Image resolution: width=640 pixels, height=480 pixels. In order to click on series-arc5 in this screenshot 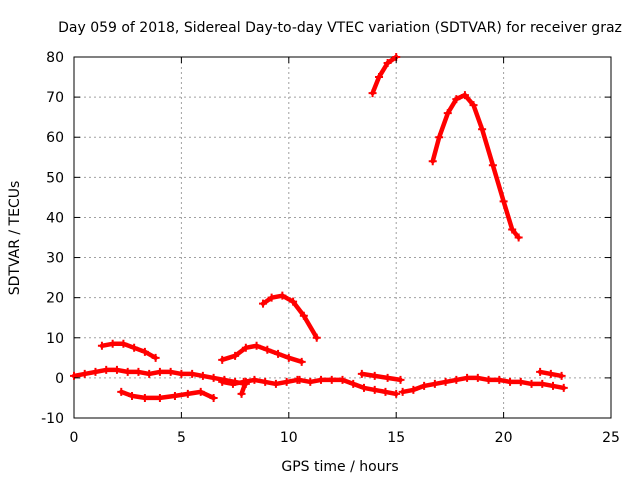, I will do `click(243, 387)`.